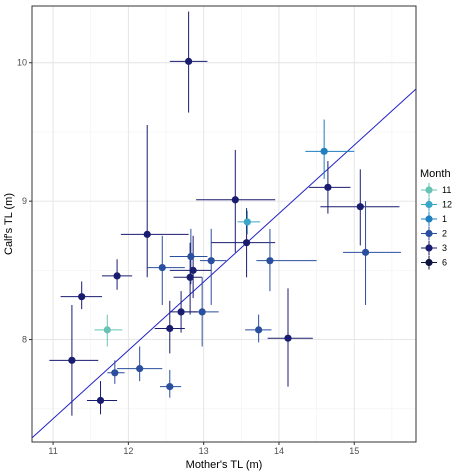 Image resolution: width=474 pixels, height=474 pixels. I want to click on legend-label: 3, so click(444, 248).